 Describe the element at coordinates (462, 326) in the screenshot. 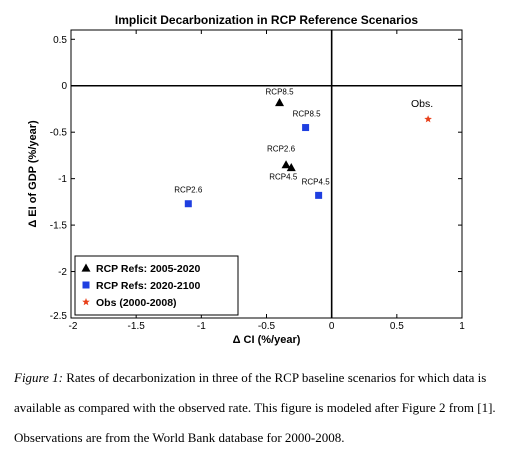

I see `x-tick-label: 1` at that location.